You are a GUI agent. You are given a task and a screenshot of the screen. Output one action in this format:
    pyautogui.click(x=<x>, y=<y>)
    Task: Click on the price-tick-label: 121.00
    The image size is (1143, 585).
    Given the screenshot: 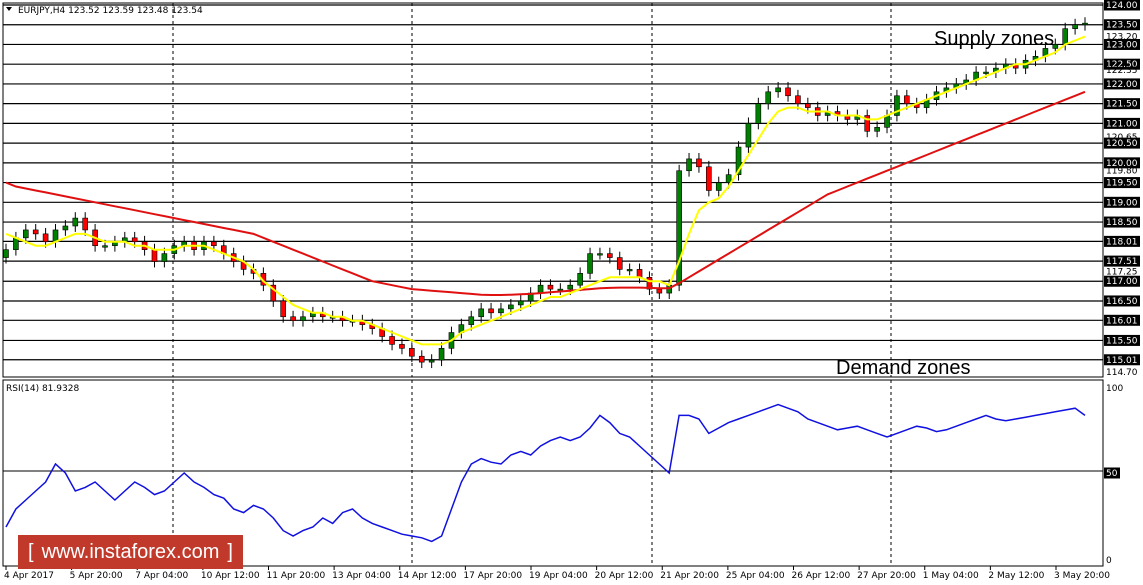 What is the action you would take?
    pyautogui.click(x=1122, y=124)
    